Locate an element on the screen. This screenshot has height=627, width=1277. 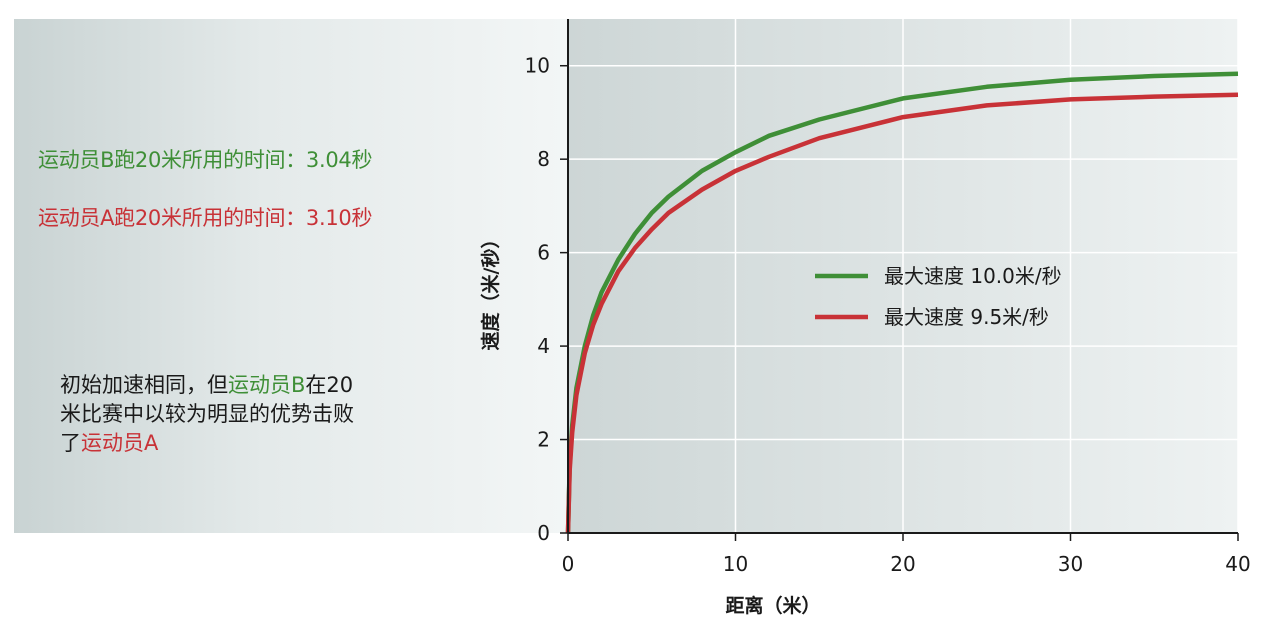
athlete-b-time-note: 运动员B跑20米所用的时间：3.04秒 is located at coordinates (205, 160).